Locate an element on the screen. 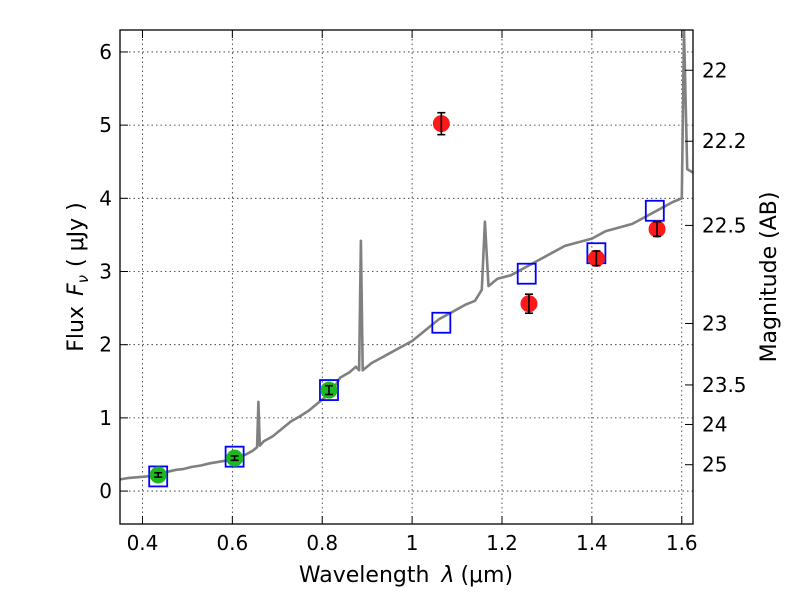 The height and width of the screenshot is (604, 800). y2-tick-label: 23.5 is located at coordinates (724, 385).